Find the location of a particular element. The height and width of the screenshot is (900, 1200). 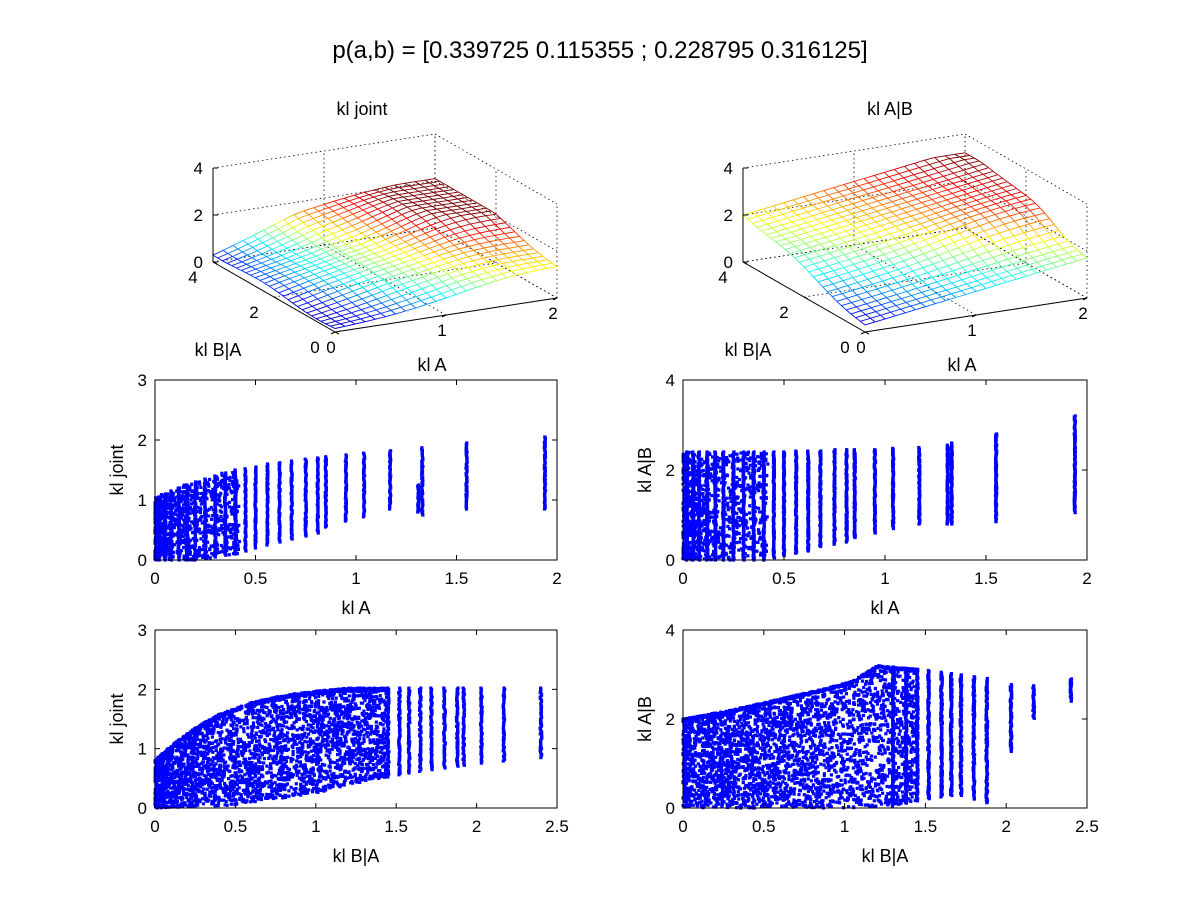

y-tick-label: 2 is located at coordinates (142, 440).